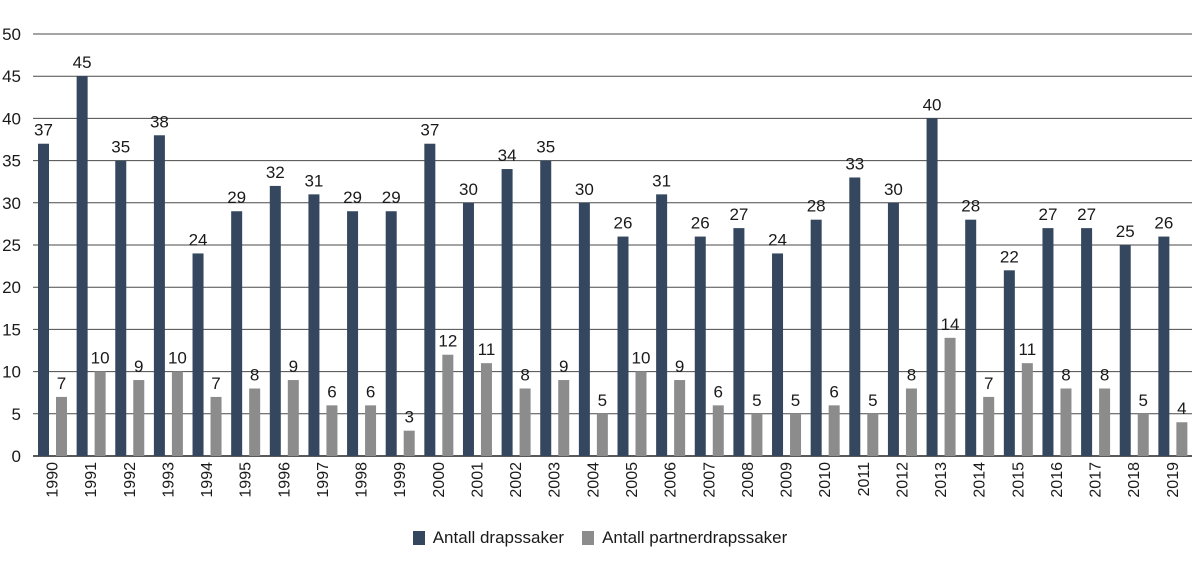 Image resolution: width=1200 pixels, height=575 pixels. Describe the element at coordinates (950, 324) in the screenshot. I see `data-label-partnerdrapssaker: 14` at that location.